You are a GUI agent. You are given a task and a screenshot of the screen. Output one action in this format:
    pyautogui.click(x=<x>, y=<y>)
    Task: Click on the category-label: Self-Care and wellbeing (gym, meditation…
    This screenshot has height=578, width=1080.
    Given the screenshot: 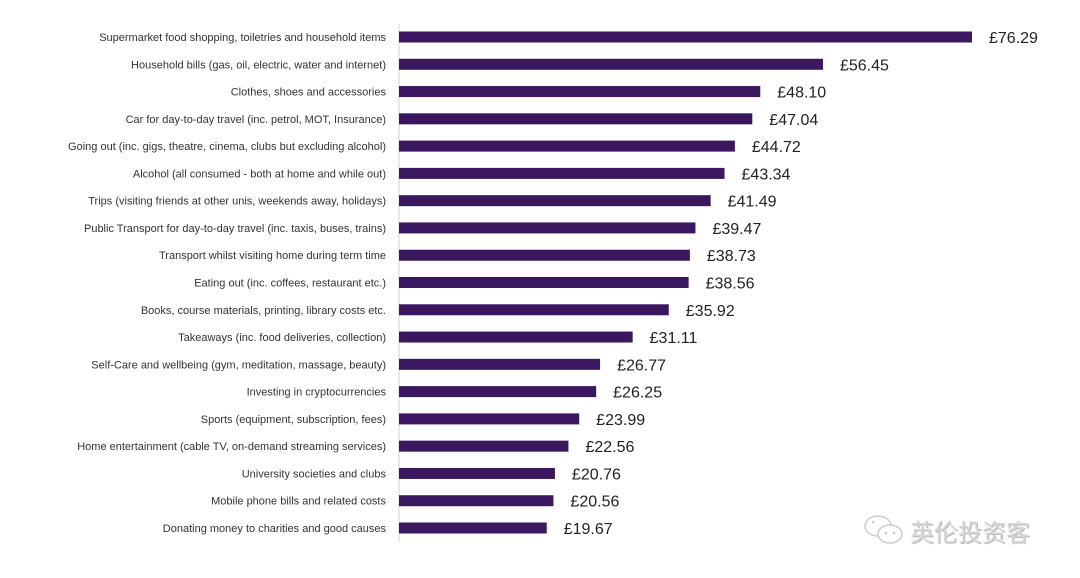 What is the action you would take?
    pyautogui.click(x=238, y=365)
    